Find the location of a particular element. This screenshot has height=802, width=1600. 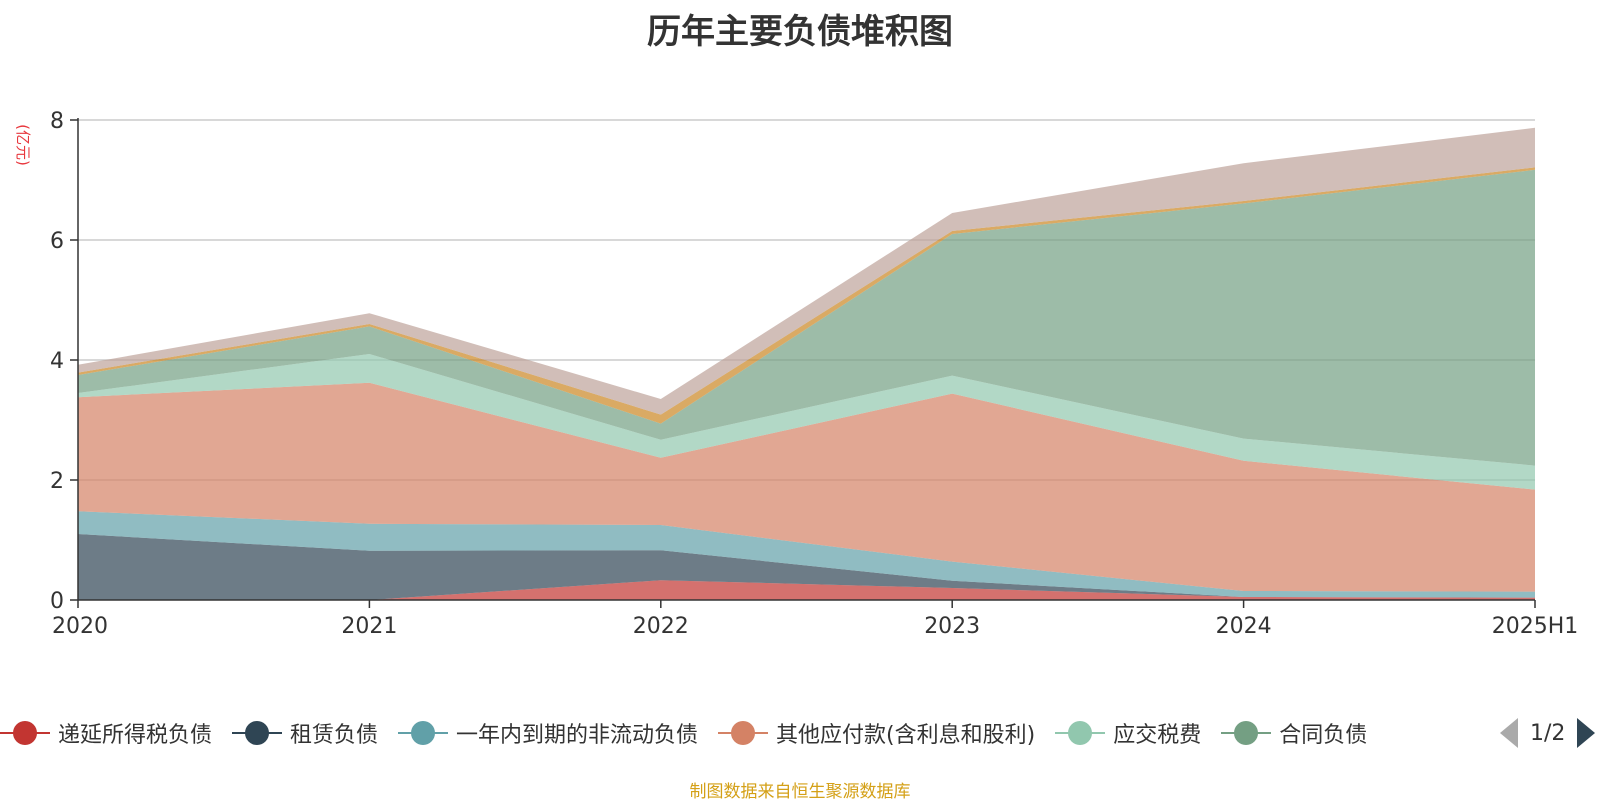

legend-item: 租赁负债 is located at coordinates (305, 733).